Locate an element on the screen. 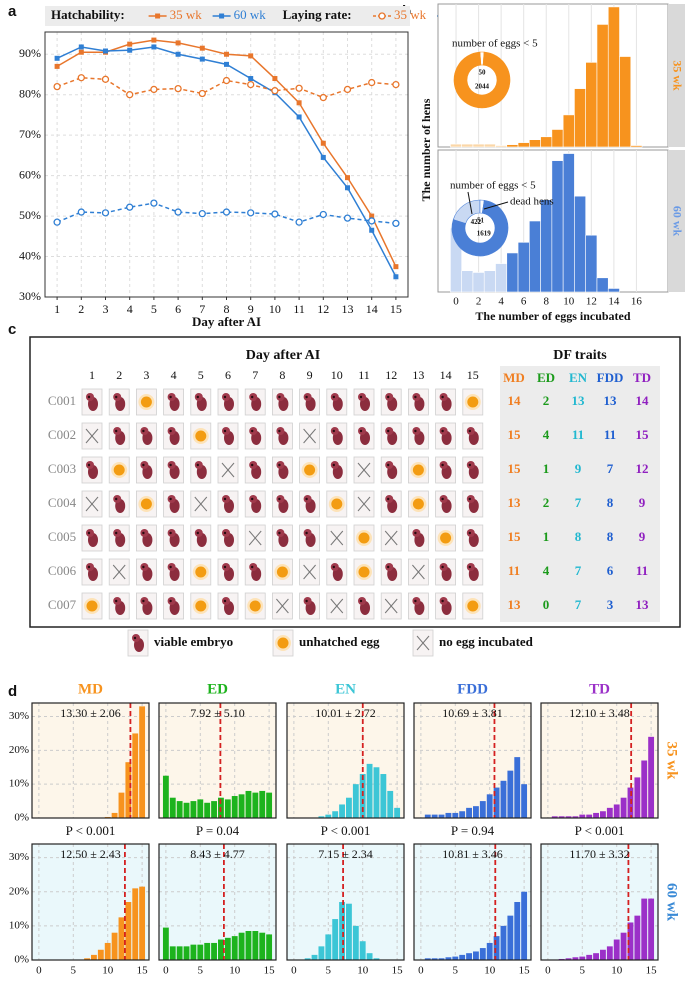  x-tick-label: 4 is located at coordinates (501, 302).